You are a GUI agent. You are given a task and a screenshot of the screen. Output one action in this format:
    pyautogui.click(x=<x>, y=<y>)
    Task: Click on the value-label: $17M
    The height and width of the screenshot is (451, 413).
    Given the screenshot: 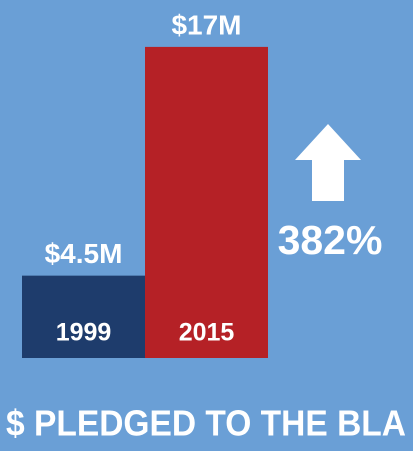 What is the action you would take?
    pyautogui.click(x=206, y=24)
    